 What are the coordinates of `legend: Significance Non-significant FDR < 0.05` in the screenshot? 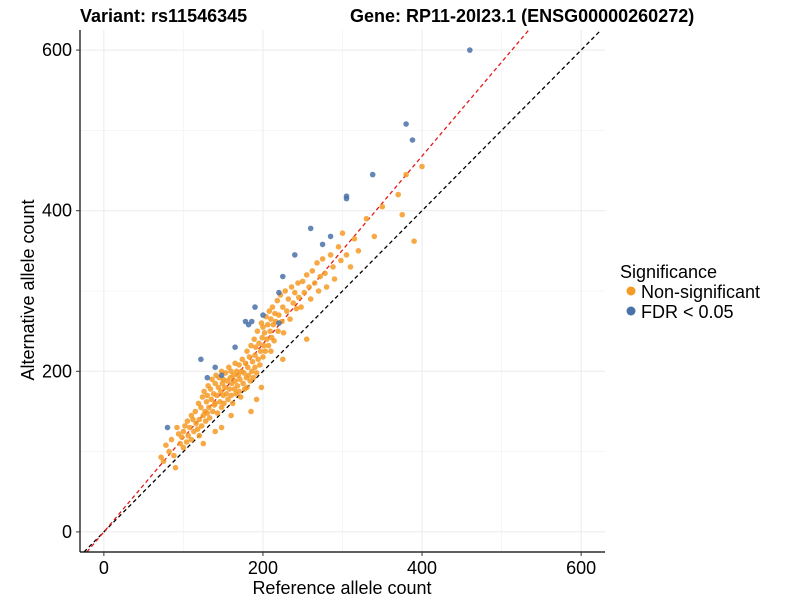 It's located at (690, 292).